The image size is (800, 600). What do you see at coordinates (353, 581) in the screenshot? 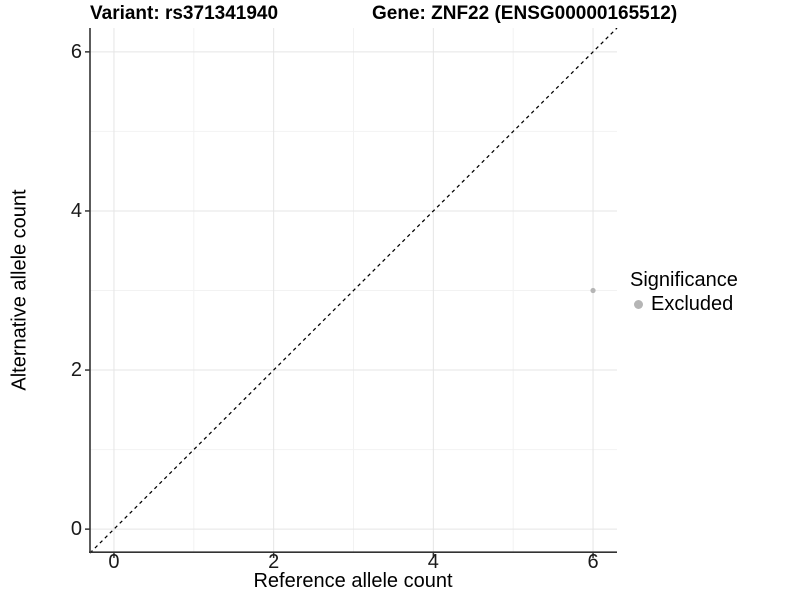
I see `x-axis-title: Reference allele count` at bounding box center [353, 581].